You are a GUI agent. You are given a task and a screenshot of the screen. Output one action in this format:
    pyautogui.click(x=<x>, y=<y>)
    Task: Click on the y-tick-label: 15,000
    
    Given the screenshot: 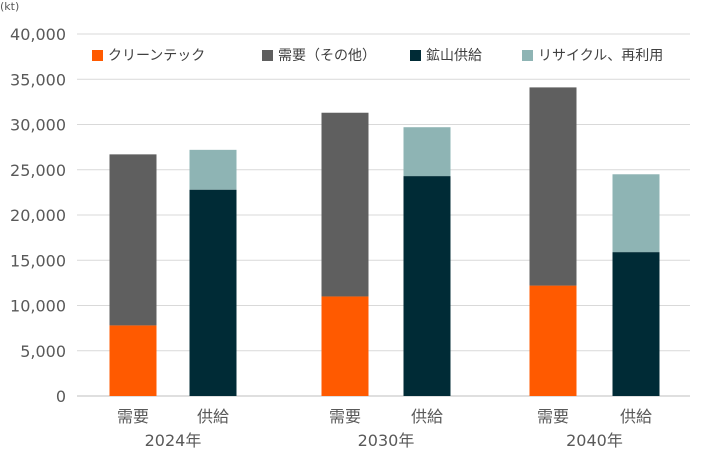 What is the action you would take?
    pyautogui.click(x=38, y=260)
    